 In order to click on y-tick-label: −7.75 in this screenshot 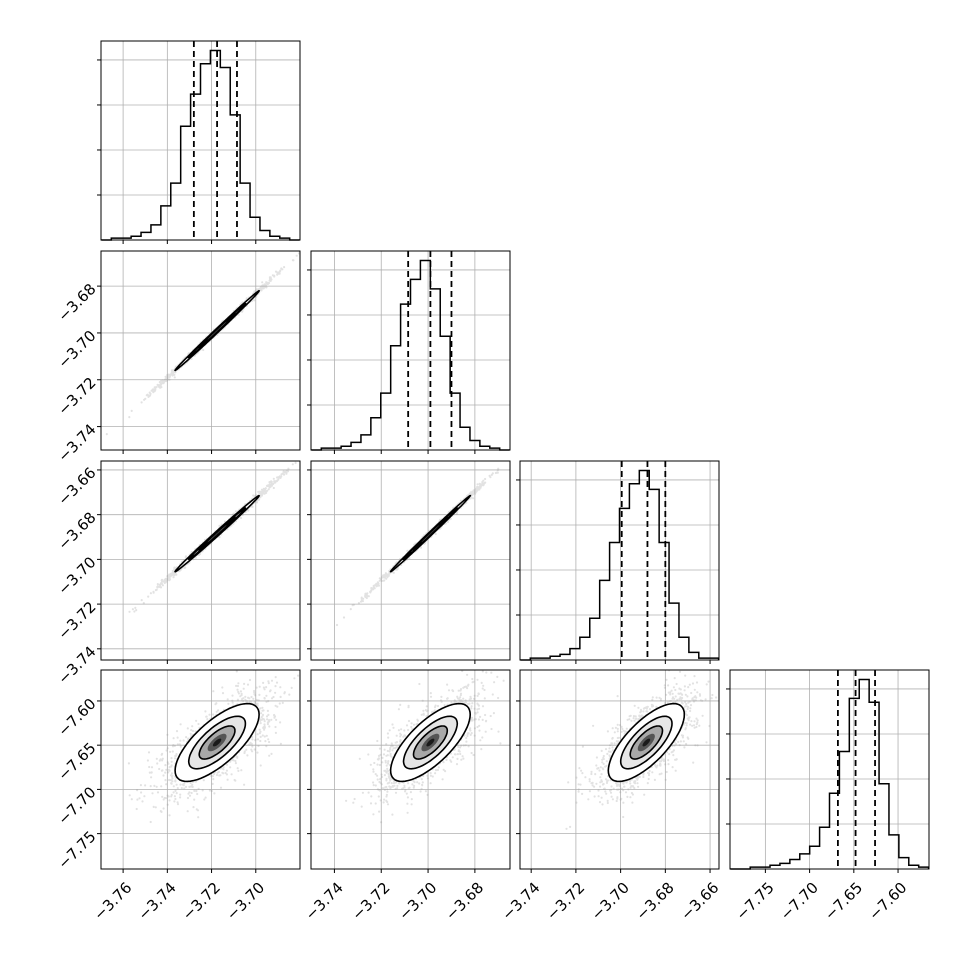, I will do `click(76, 849)`.